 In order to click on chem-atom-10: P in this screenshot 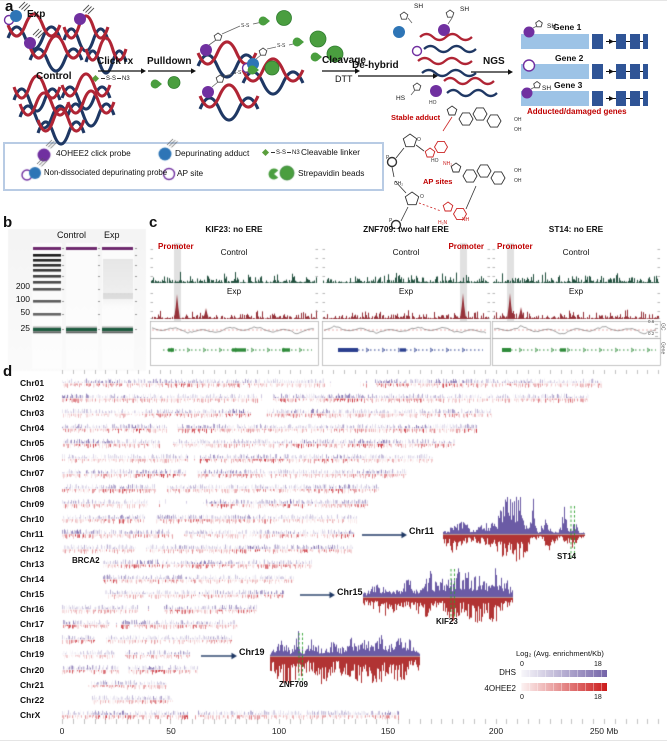, I will do `click(388, 158)`.